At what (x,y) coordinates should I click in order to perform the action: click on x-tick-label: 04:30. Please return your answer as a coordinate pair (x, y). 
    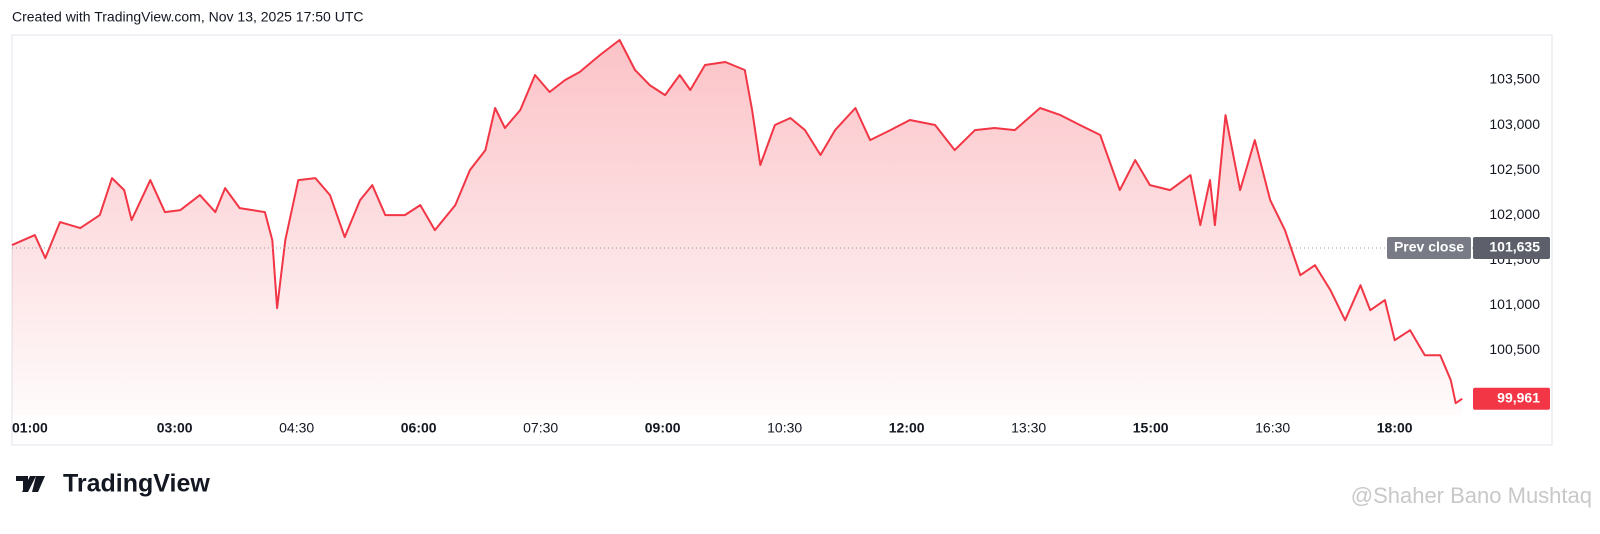
    Looking at the image, I should click on (296, 428).